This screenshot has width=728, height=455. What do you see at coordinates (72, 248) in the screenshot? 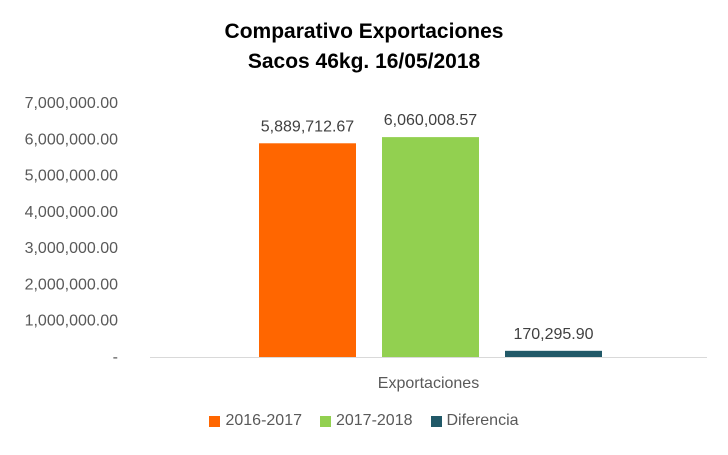
I see `y-tick-label: 3,000,000.00` at bounding box center [72, 248].